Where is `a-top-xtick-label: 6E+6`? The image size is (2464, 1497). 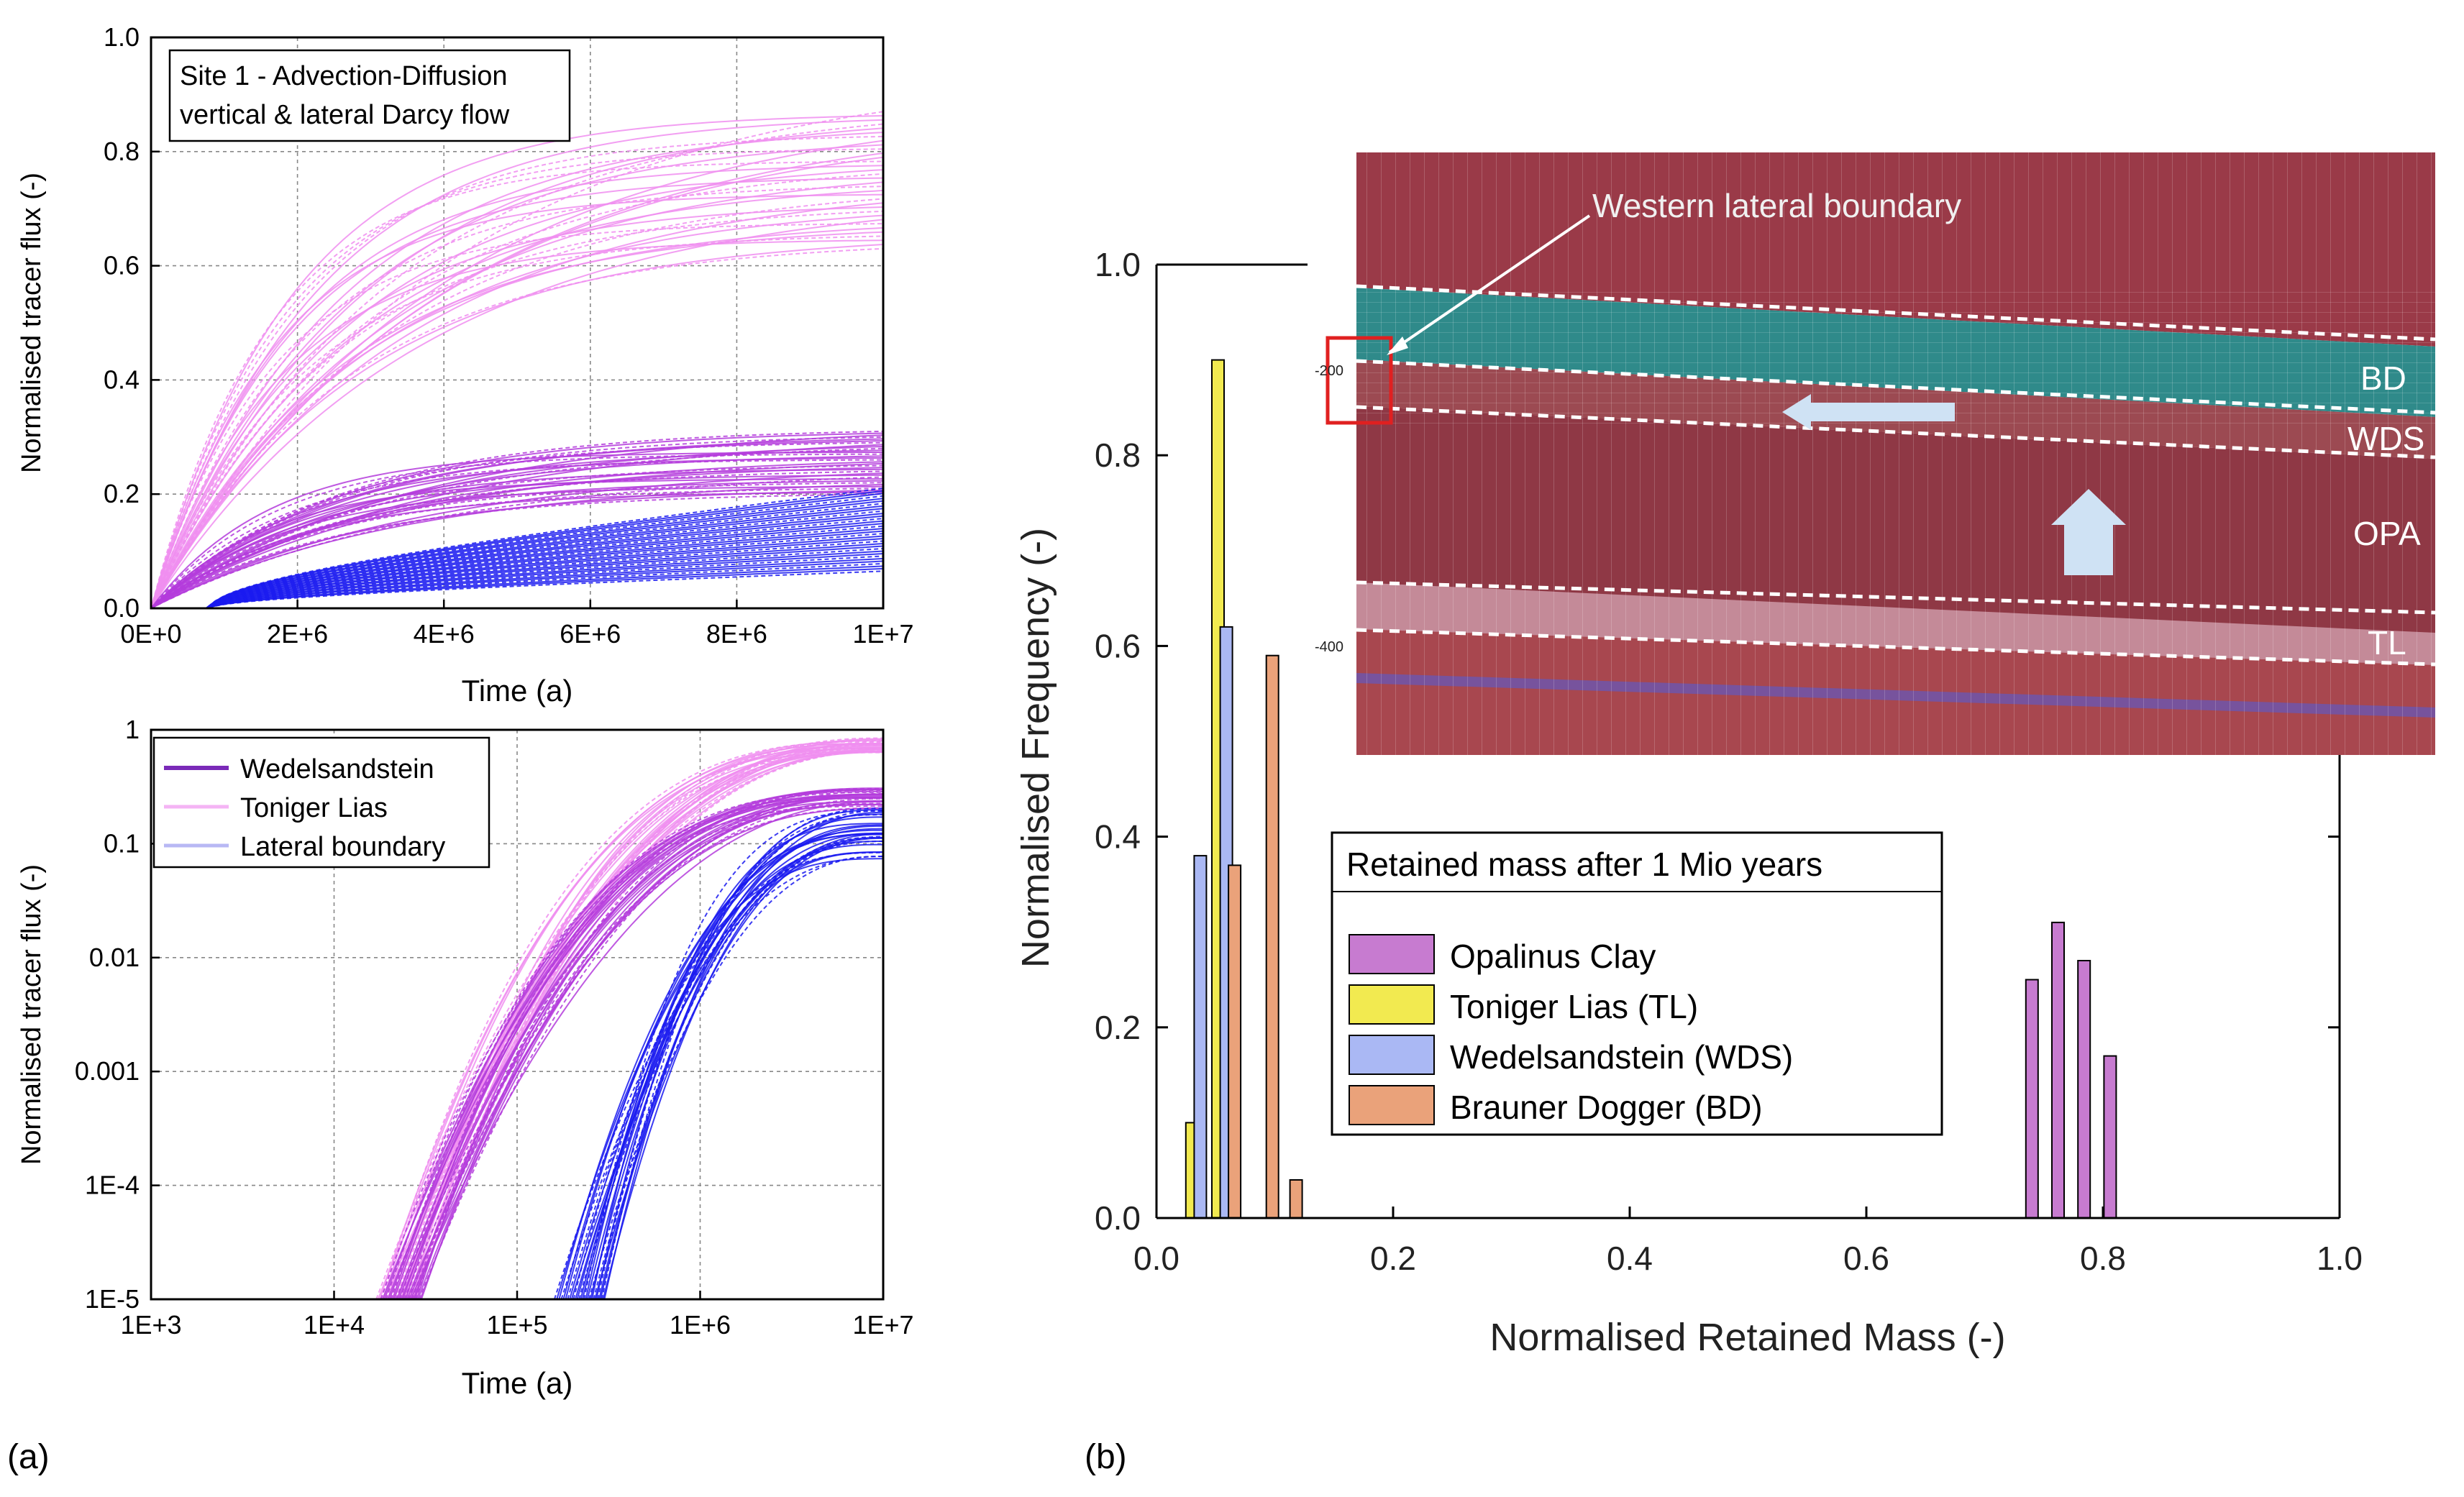 a-top-xtick-label: 6E+6 is located at coordinates (590, 634).